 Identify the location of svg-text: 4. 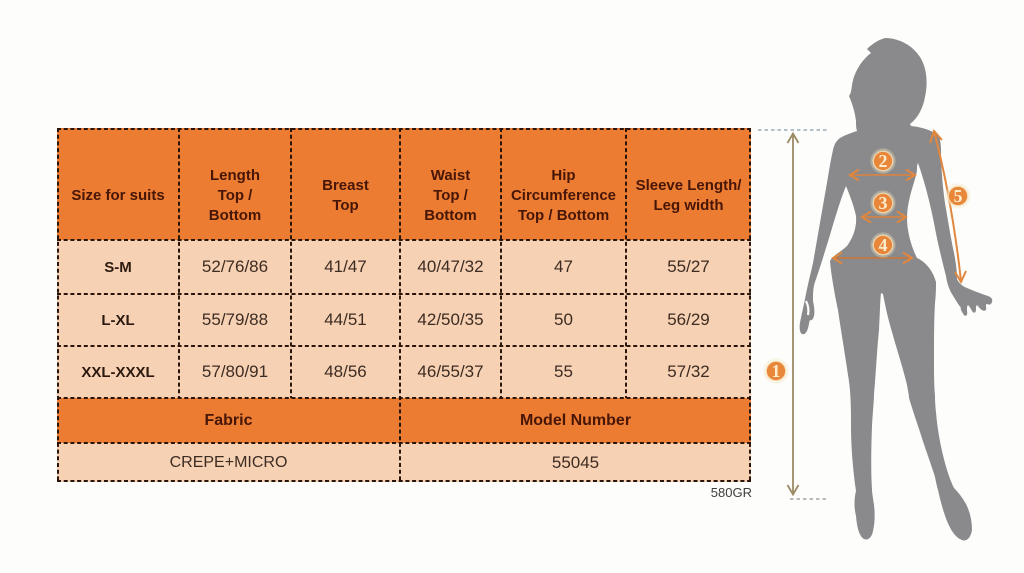
(883, 245).